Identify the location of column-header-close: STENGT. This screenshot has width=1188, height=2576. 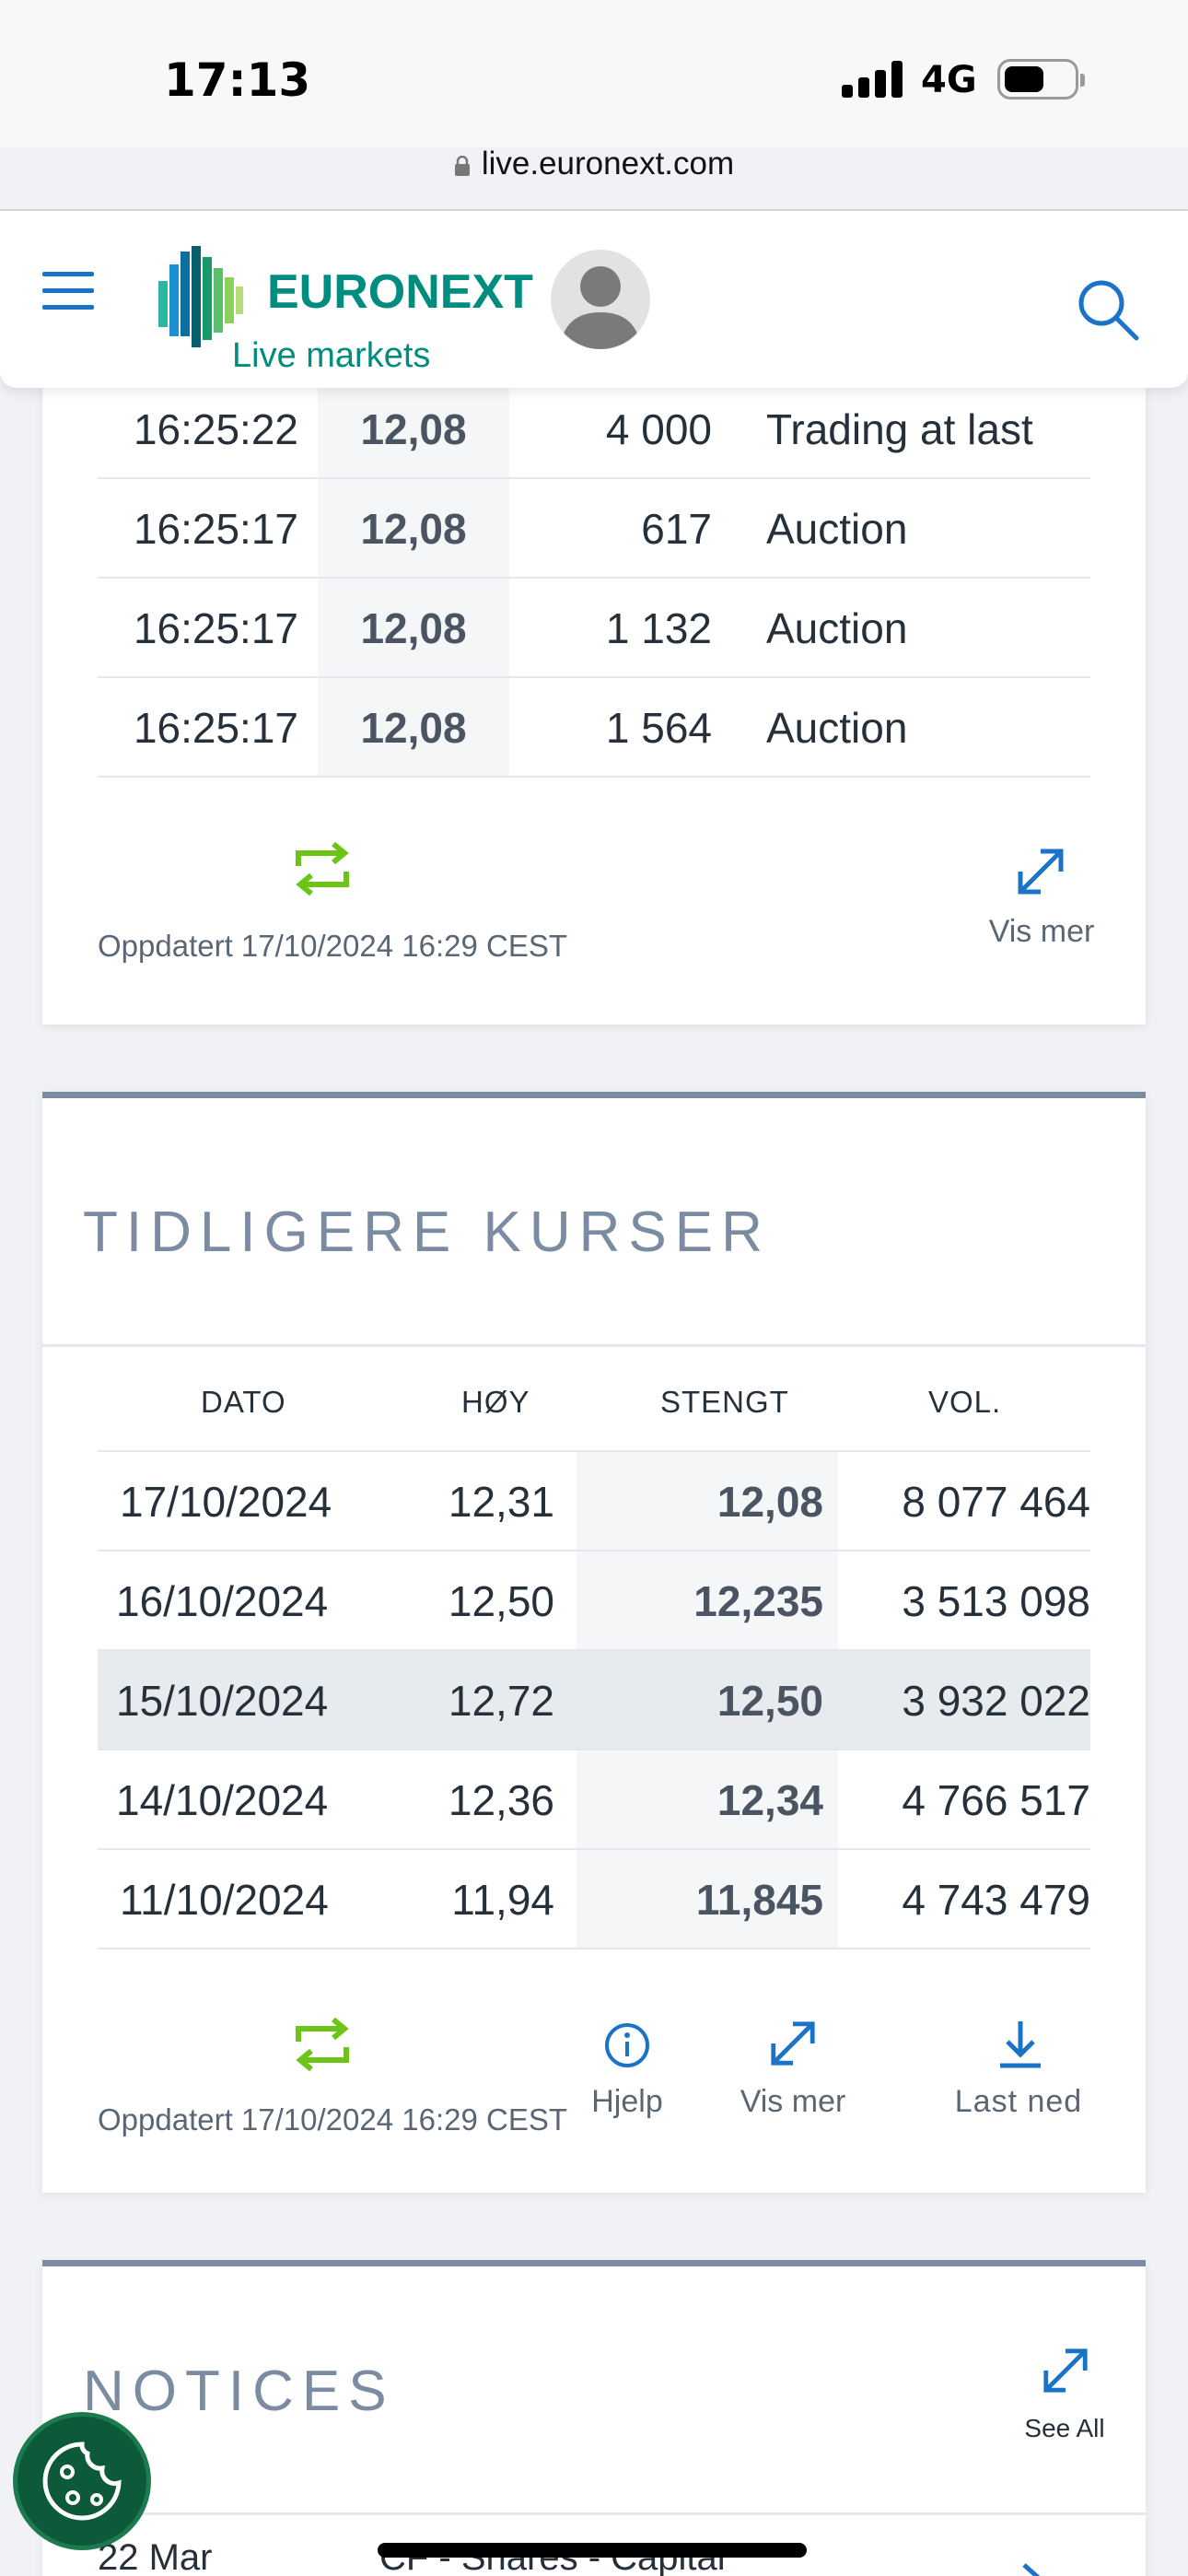
(724, 1402).